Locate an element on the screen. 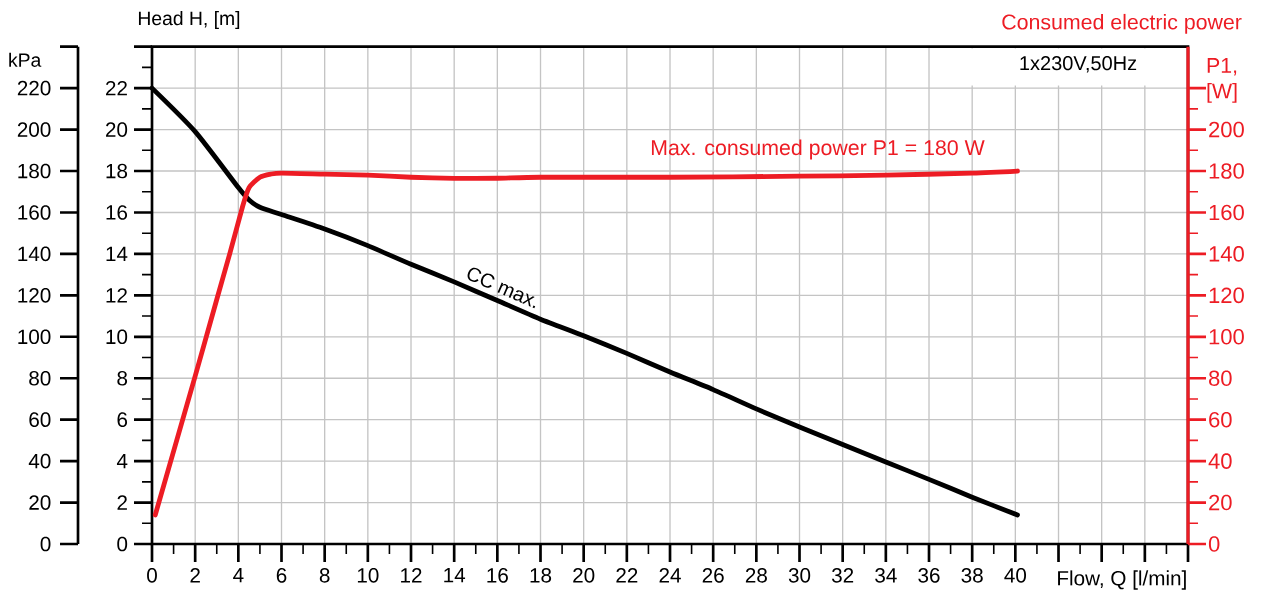 The height and width of the screenshot is (593, 1262). y-tick-label: 0 is located at coordinates (122, 544).